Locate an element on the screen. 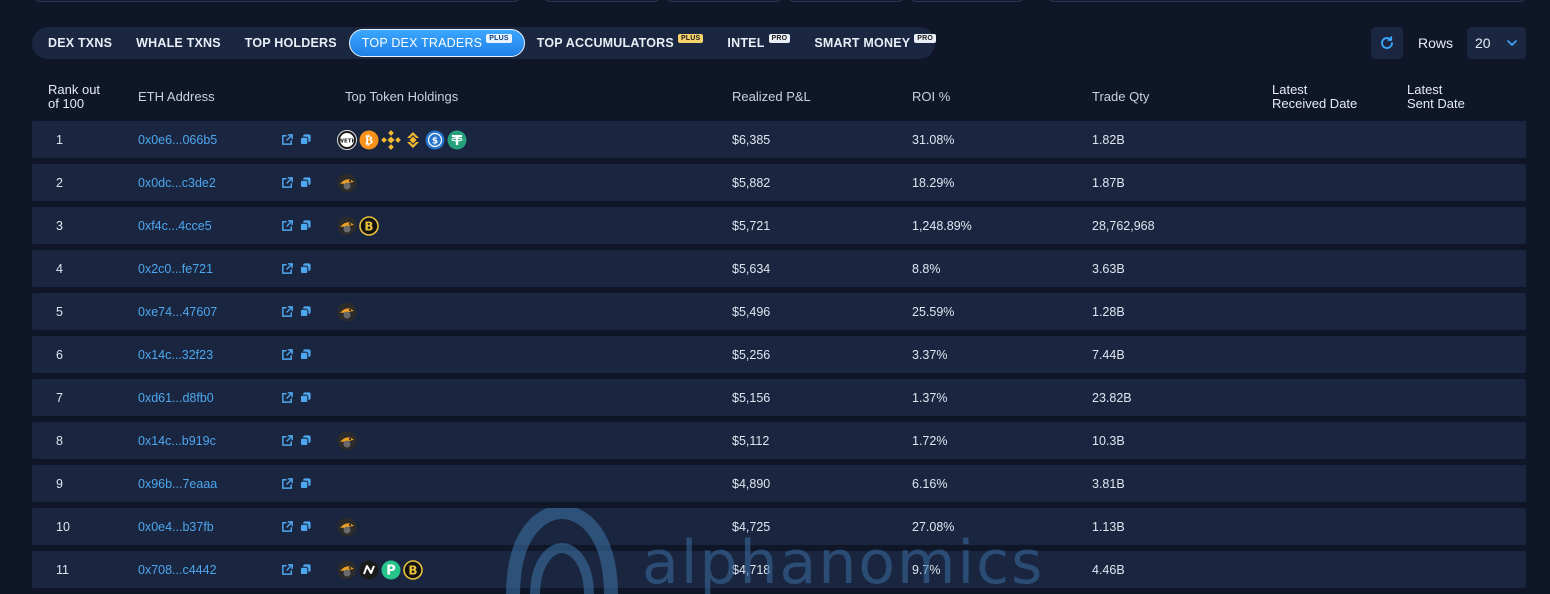 The width and height of the screenshot is (1550, 594). header-pnl: Realized P&L is located at coordinates (771, 96).